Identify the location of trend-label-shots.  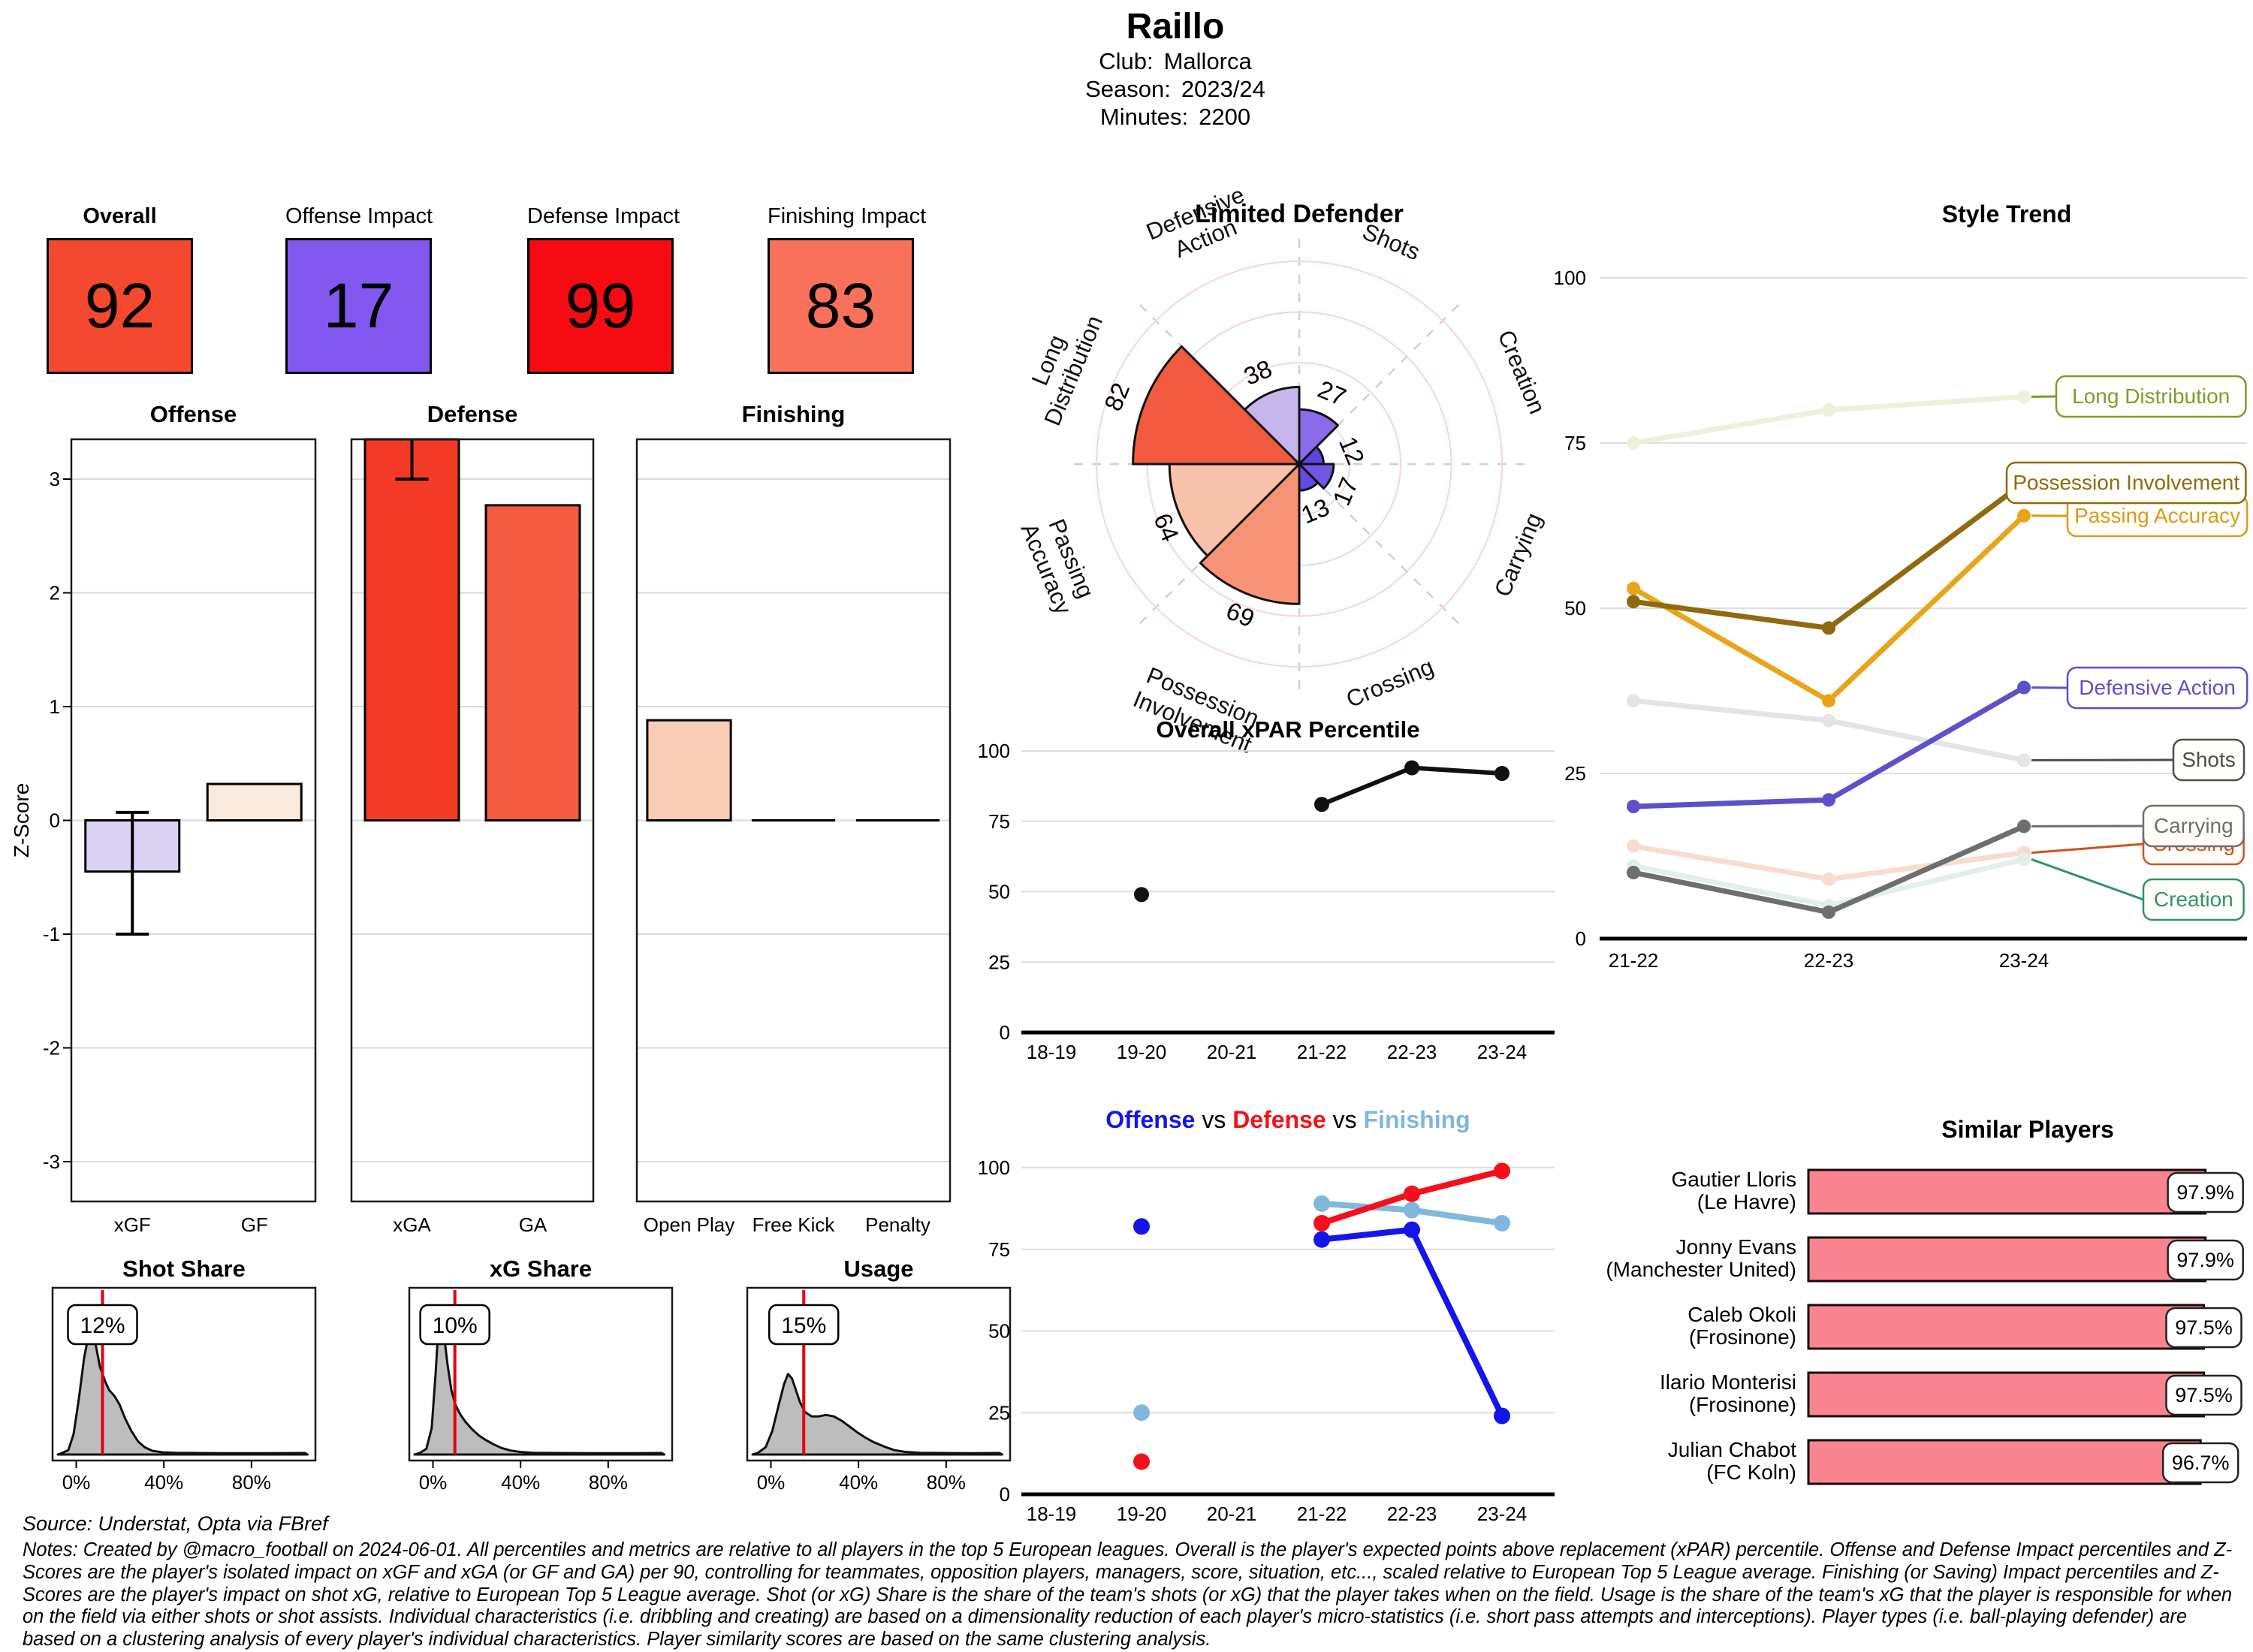
(2208, 760).